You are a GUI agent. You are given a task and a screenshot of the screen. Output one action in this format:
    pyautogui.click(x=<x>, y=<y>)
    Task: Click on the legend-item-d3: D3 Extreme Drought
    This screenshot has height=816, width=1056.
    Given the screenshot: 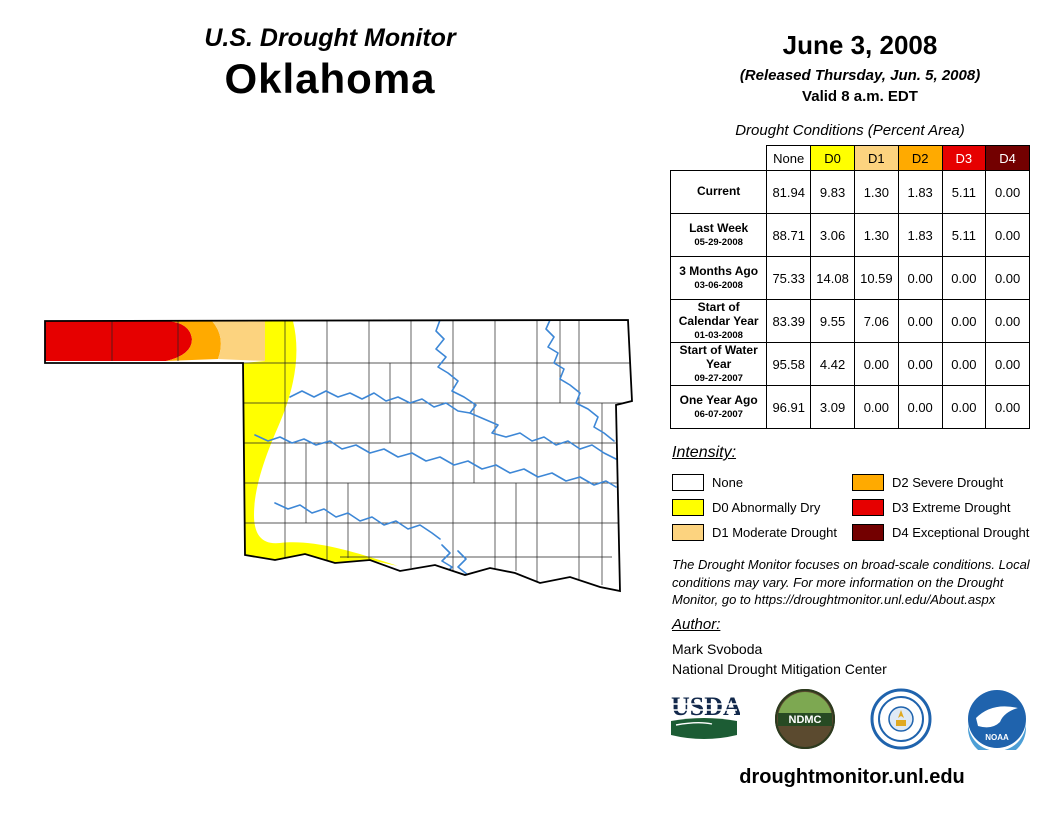 What is the action you would take?
    pyautogui.click(x=947, y=507)
    